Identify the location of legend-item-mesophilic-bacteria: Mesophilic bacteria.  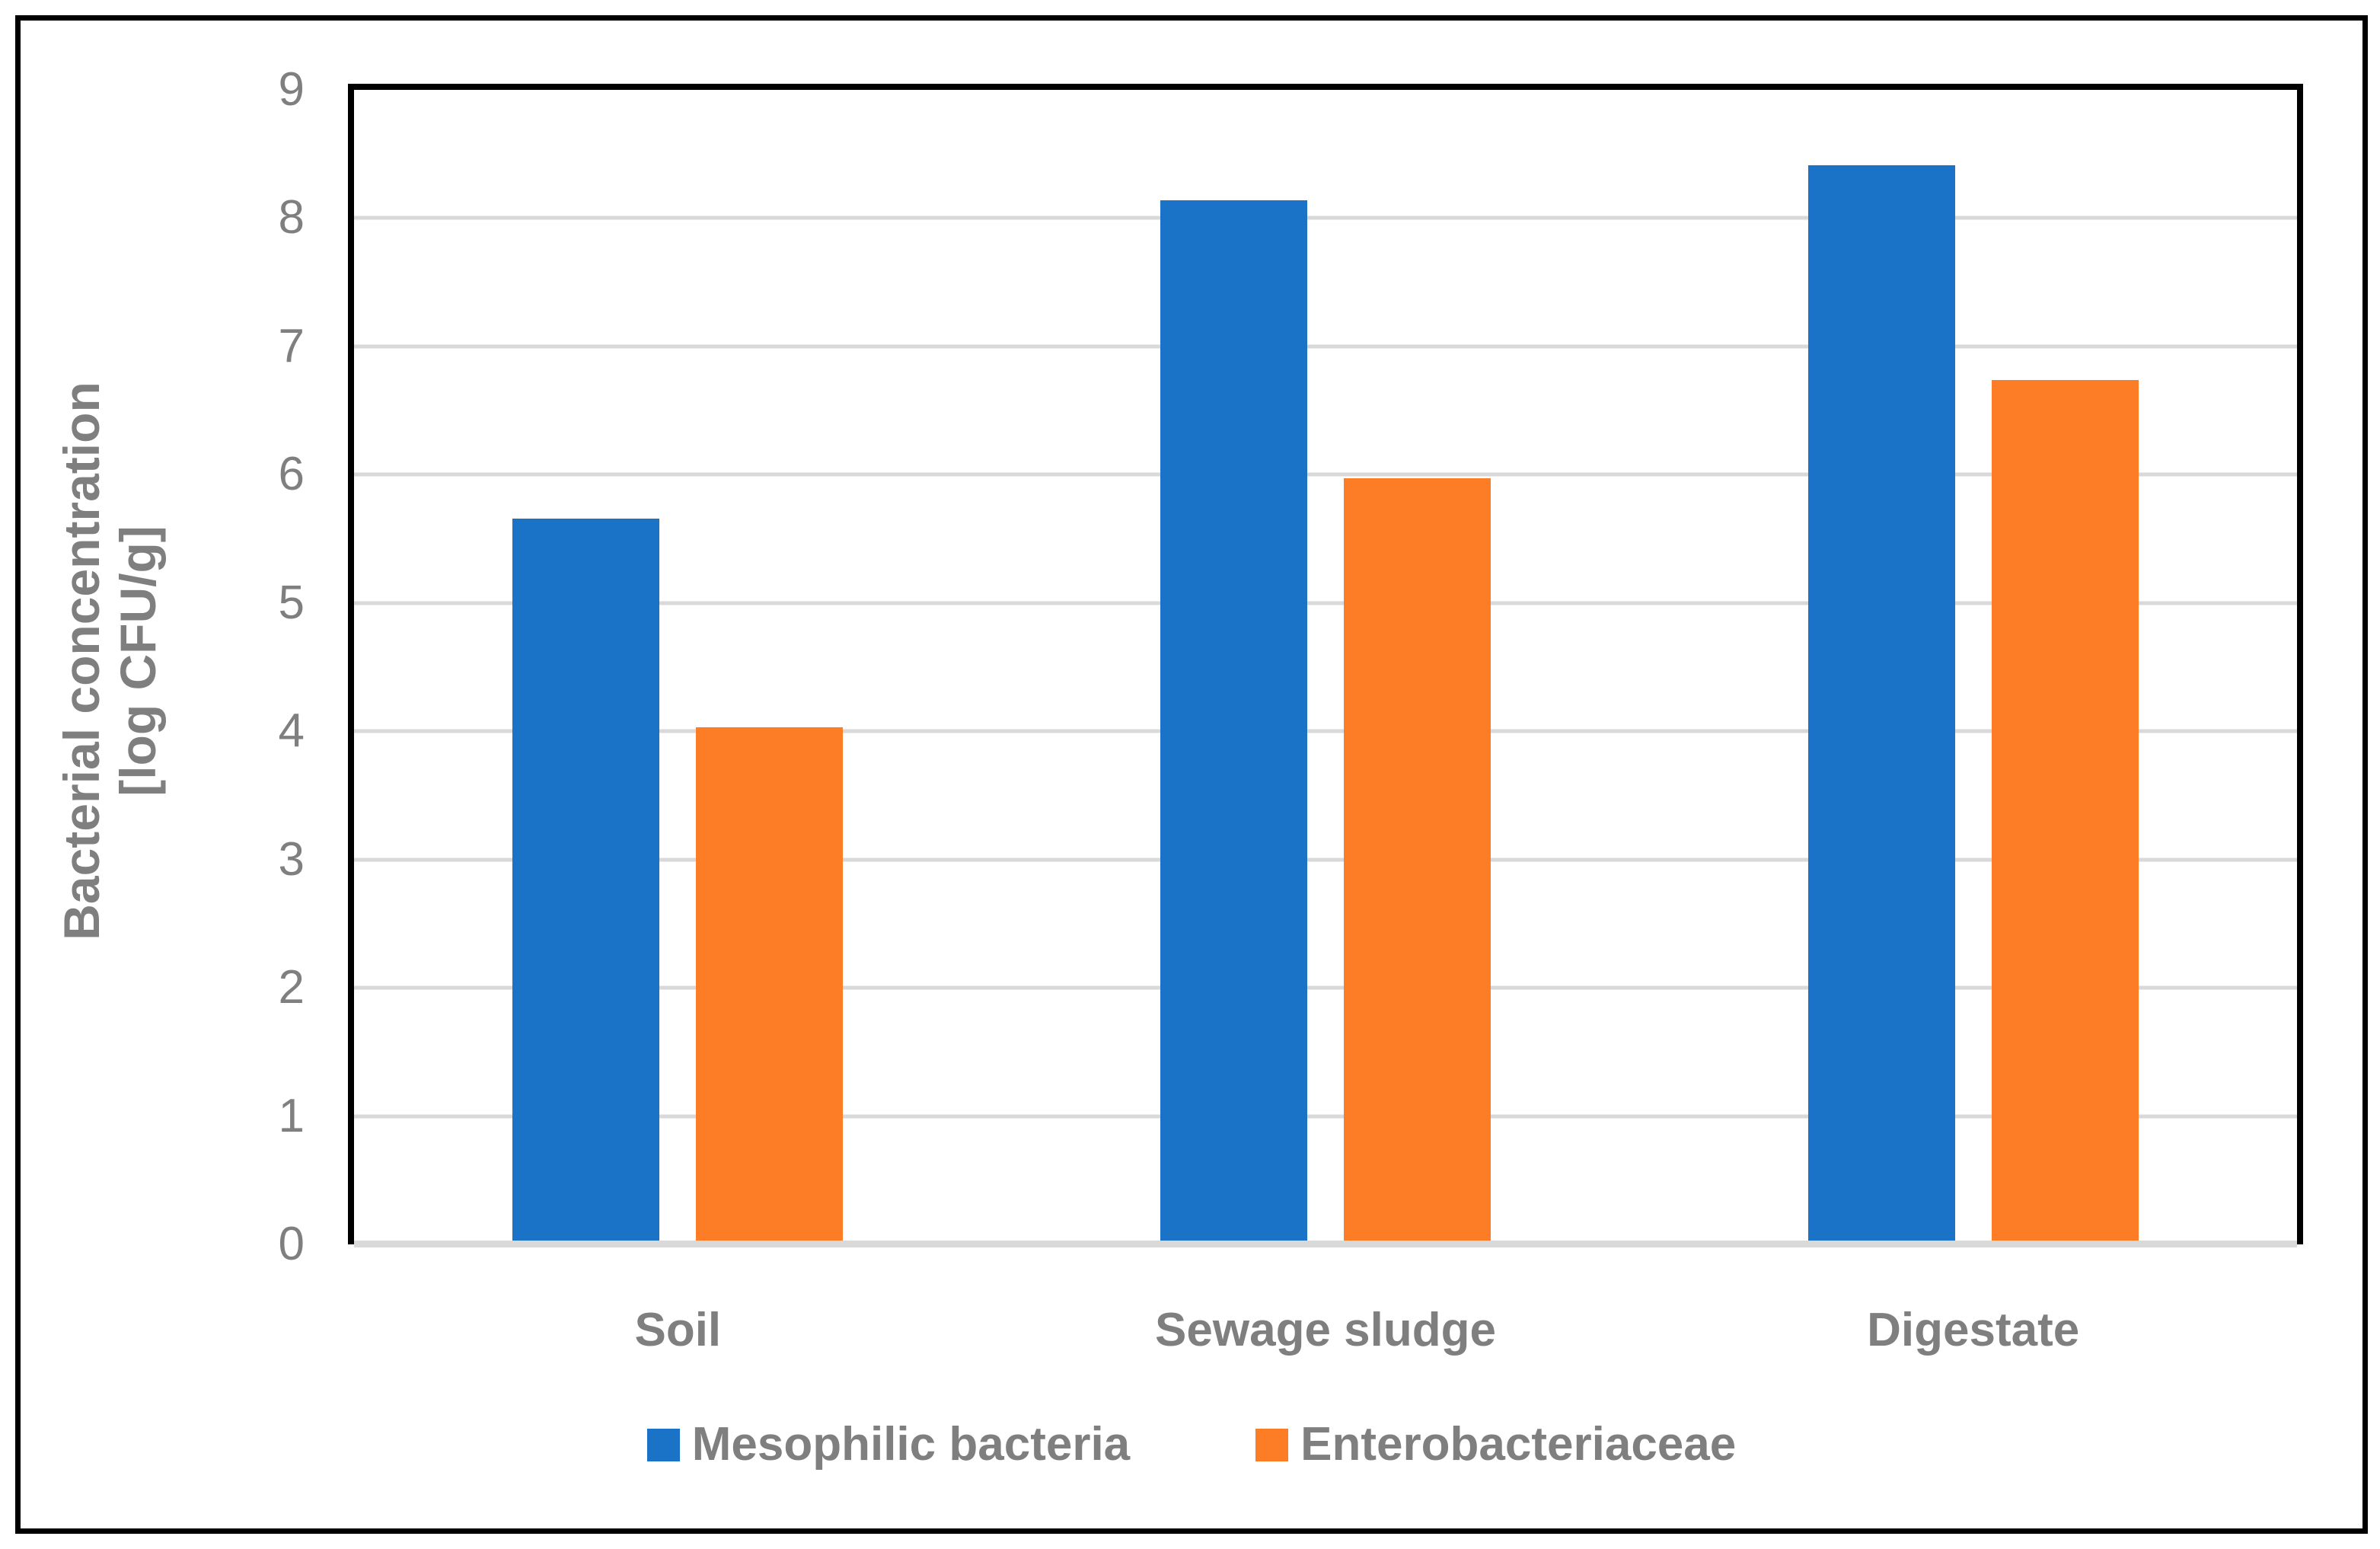
(889, 1444).